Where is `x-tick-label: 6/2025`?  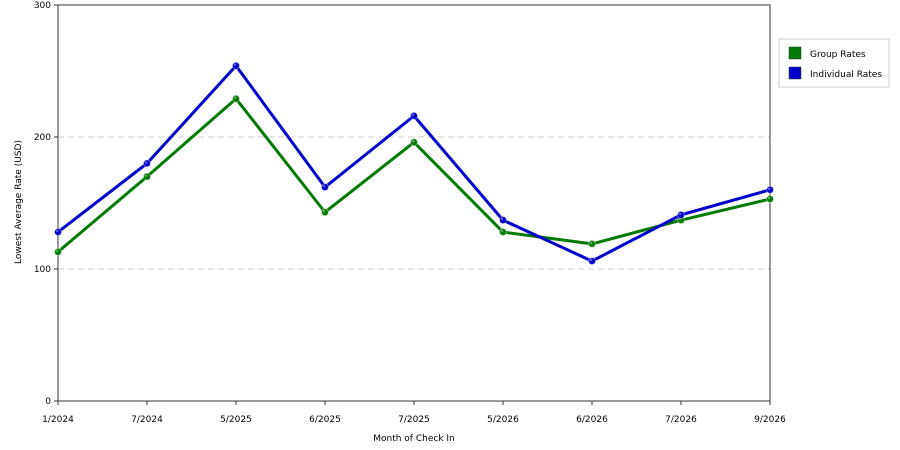 x-tick-label: 6/2025 is located at coordinates (325, 420).